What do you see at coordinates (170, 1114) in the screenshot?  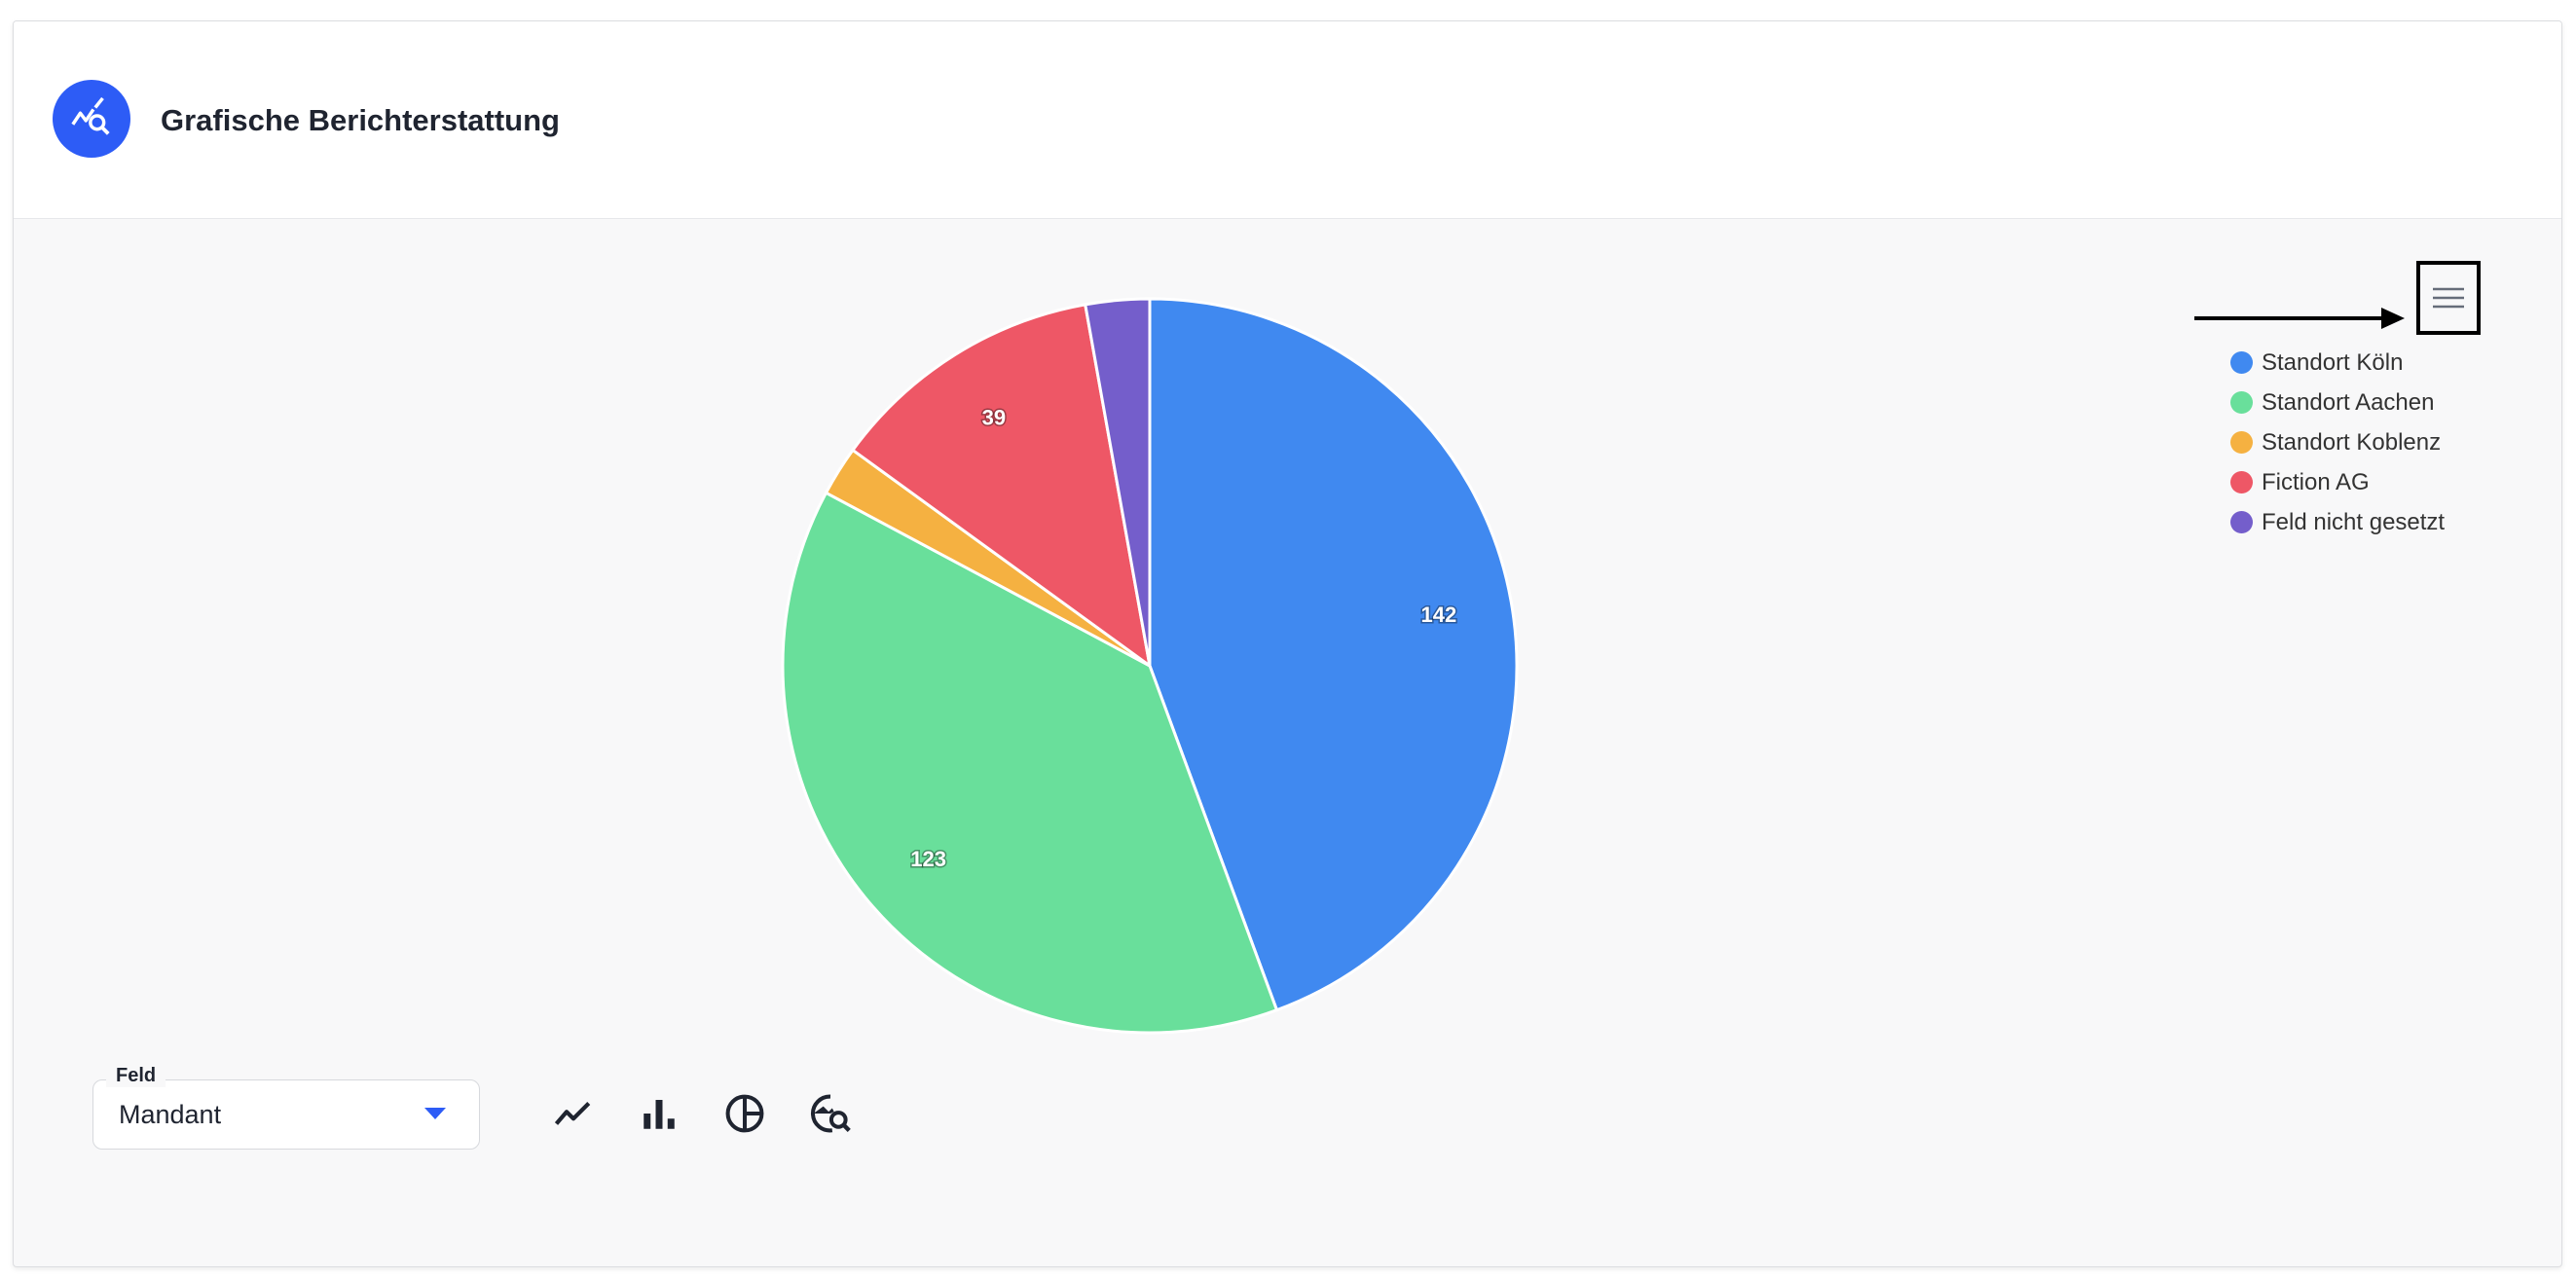 I see `field-value: Mandant` at bounding box center [170, 1114].